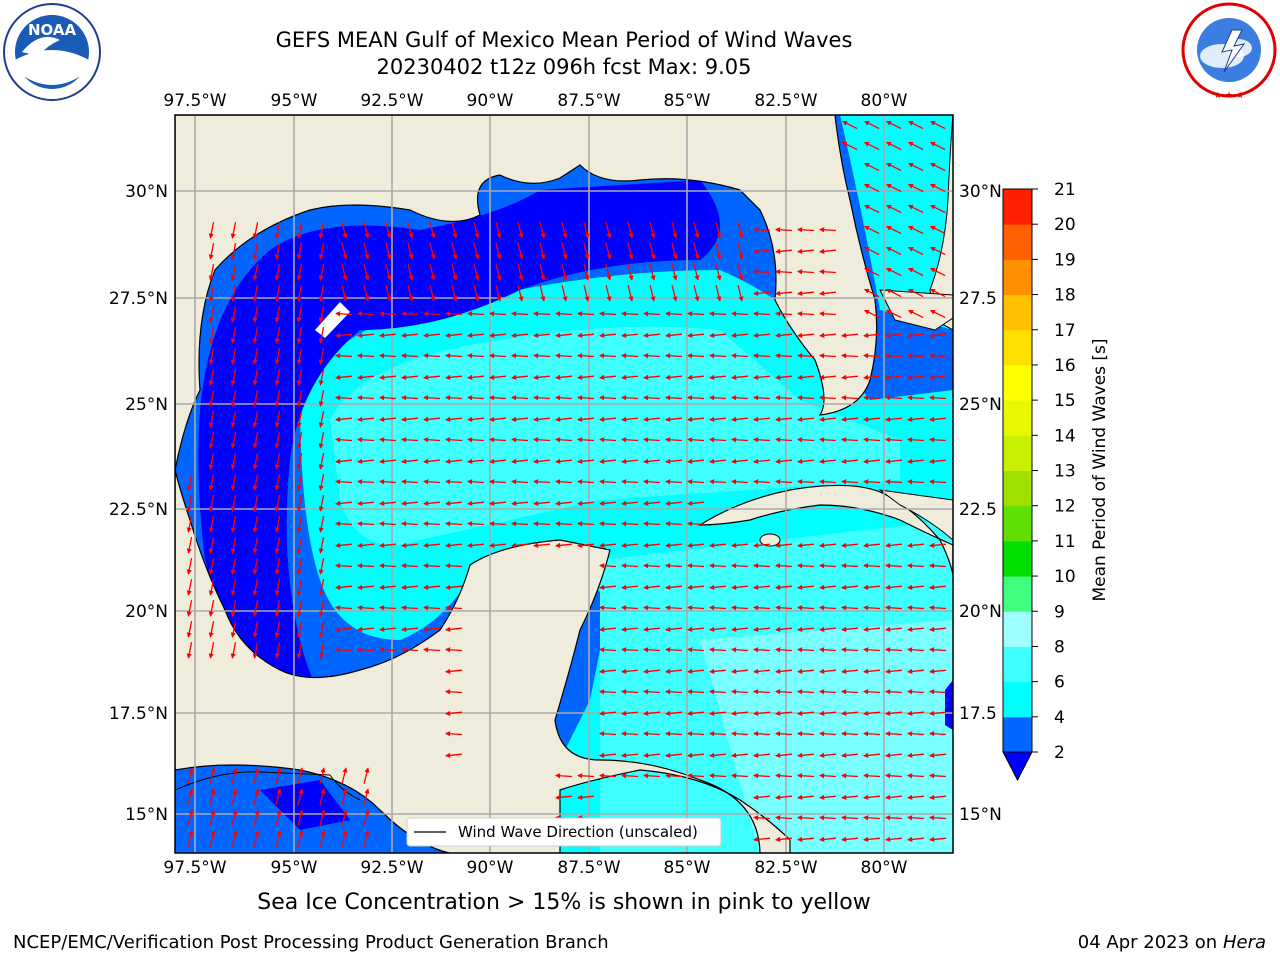 Image resolution: width=1280 pixels, height=960 pixels. Describe the element at coordinates (1017, 699) in the screenshot. I see `colorbar-segment` at that location.